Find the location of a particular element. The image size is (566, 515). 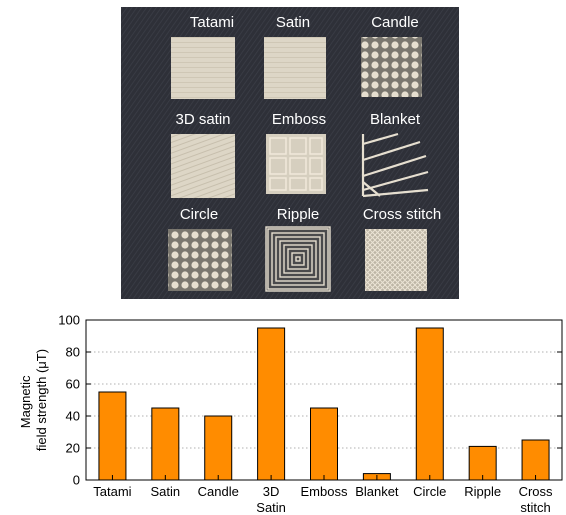

swatch-cross-stitch is located at coordinates (396, 260).